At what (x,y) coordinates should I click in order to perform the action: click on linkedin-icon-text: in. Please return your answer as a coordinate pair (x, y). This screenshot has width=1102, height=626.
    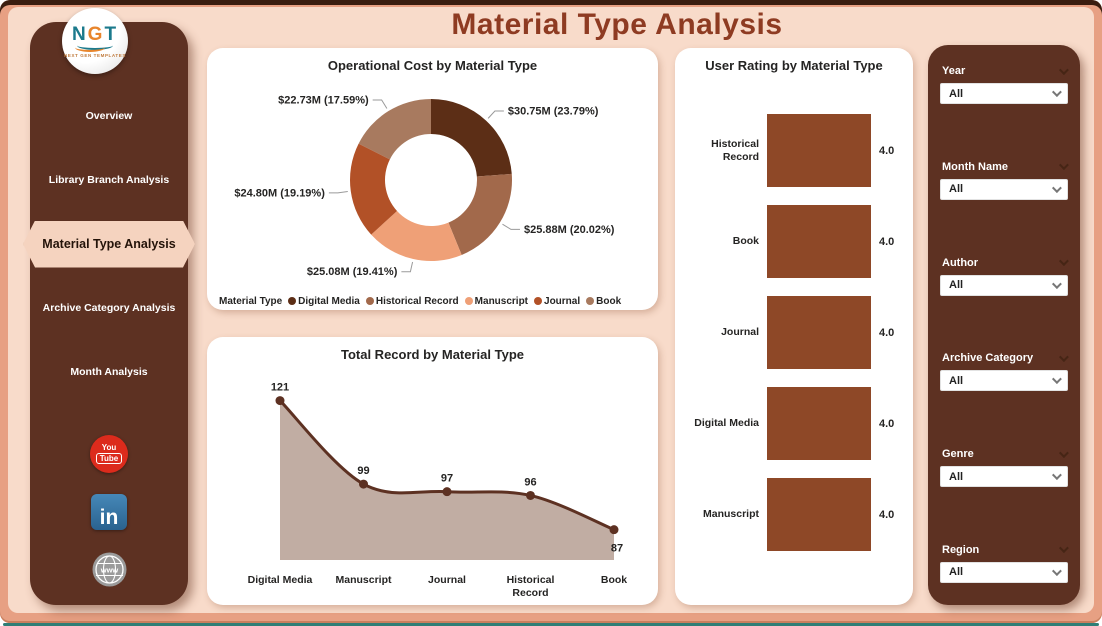
    Looking at the image, I should click on (109, 517).